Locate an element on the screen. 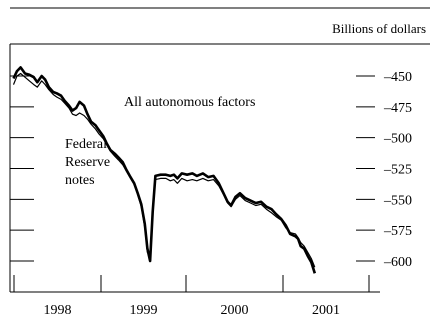 This screenshot has height=326, width=430. annotation-federal-reserve-1: Federal is located at coordinates (86, 144).